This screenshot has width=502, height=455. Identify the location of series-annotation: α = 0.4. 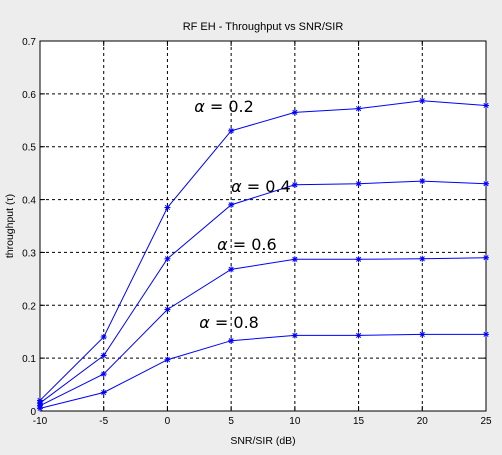
(261, 186).